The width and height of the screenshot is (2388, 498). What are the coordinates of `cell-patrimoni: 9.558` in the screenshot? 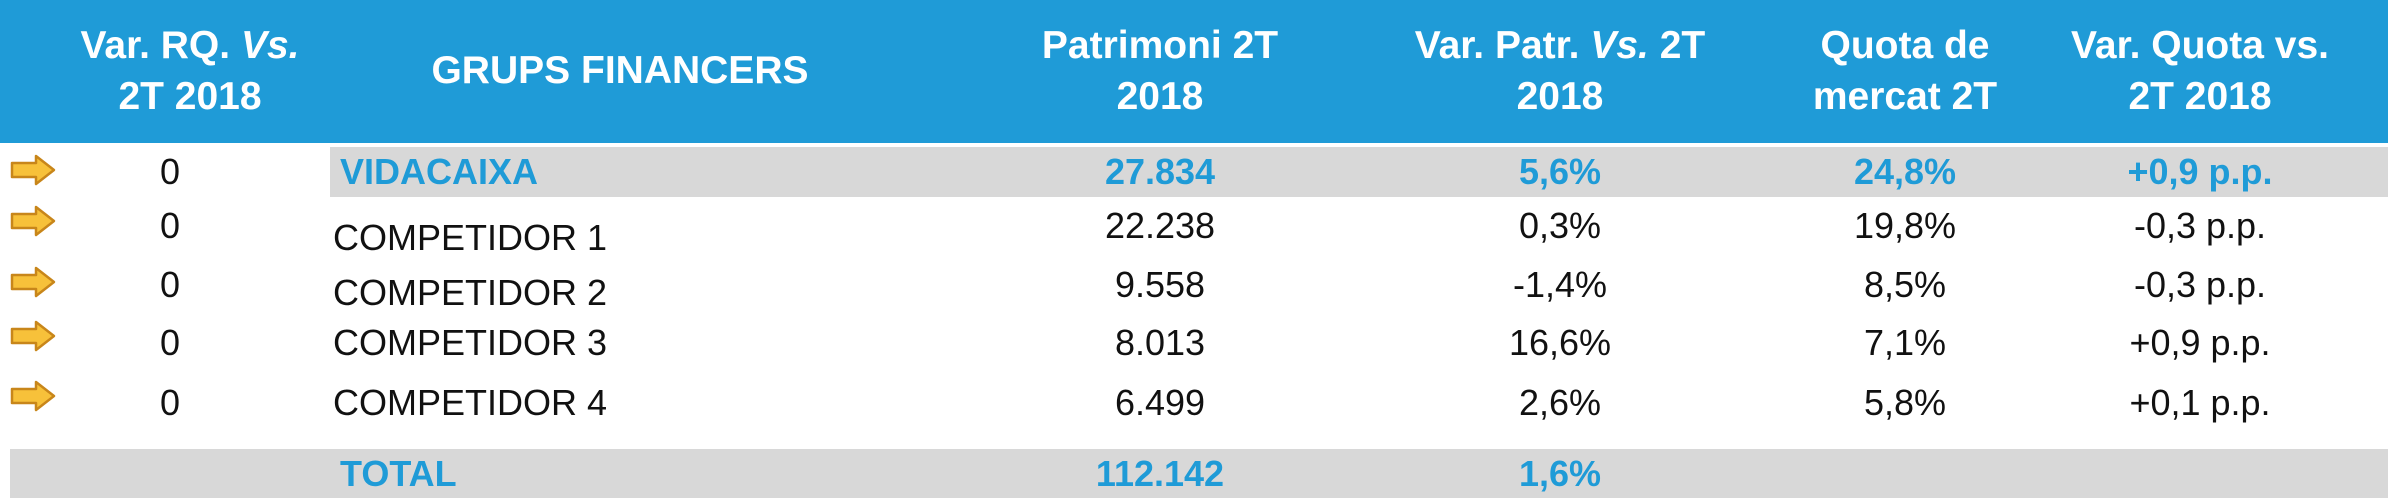 It's located at (1160, 284).